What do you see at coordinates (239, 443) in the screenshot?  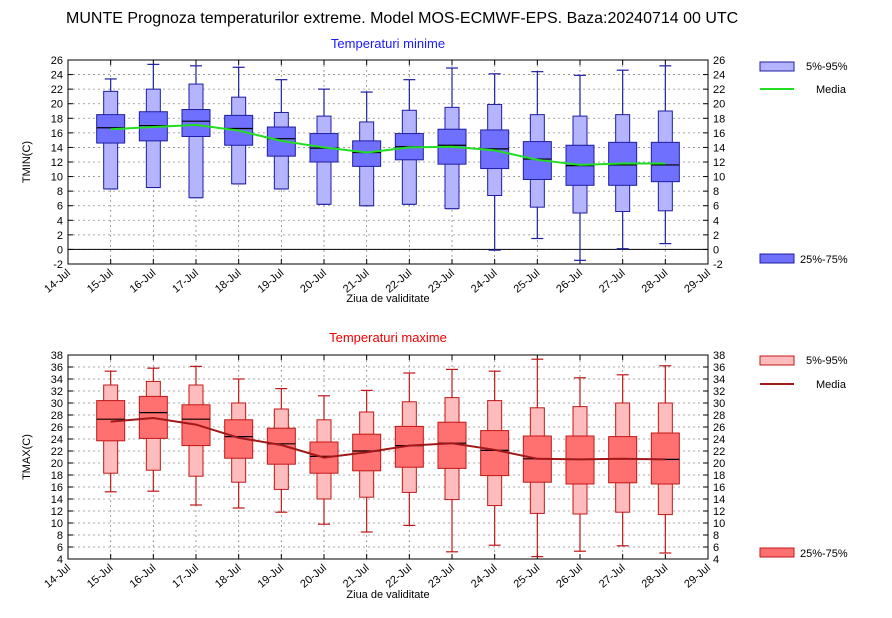 I see `box-18-Jul` at bounding box center [239, 443].